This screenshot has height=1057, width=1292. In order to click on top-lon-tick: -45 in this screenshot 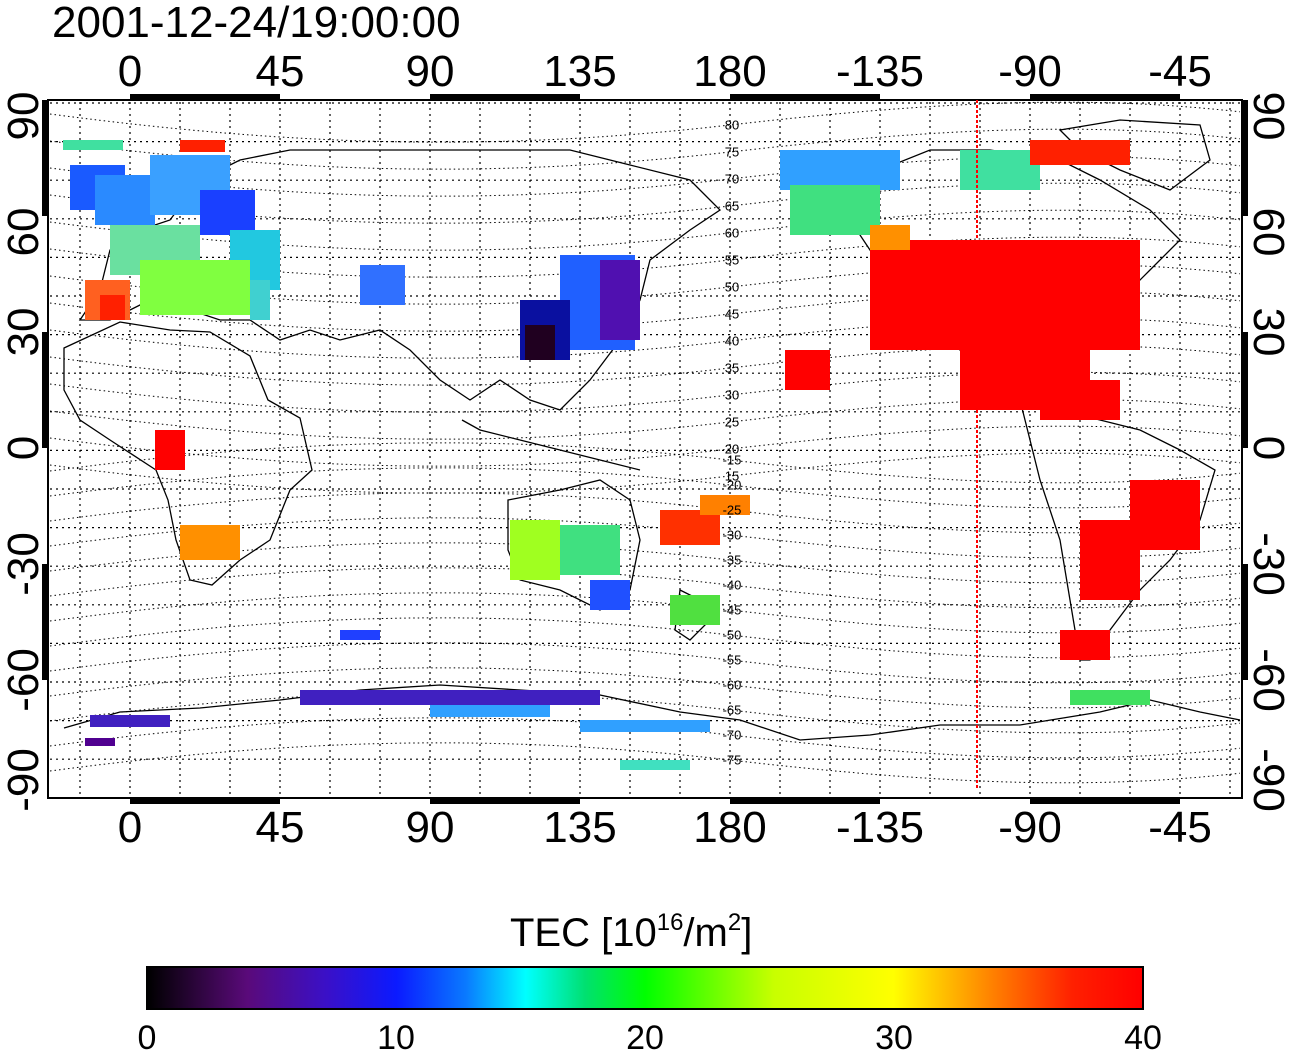, I will do `click(1180, 71)`.